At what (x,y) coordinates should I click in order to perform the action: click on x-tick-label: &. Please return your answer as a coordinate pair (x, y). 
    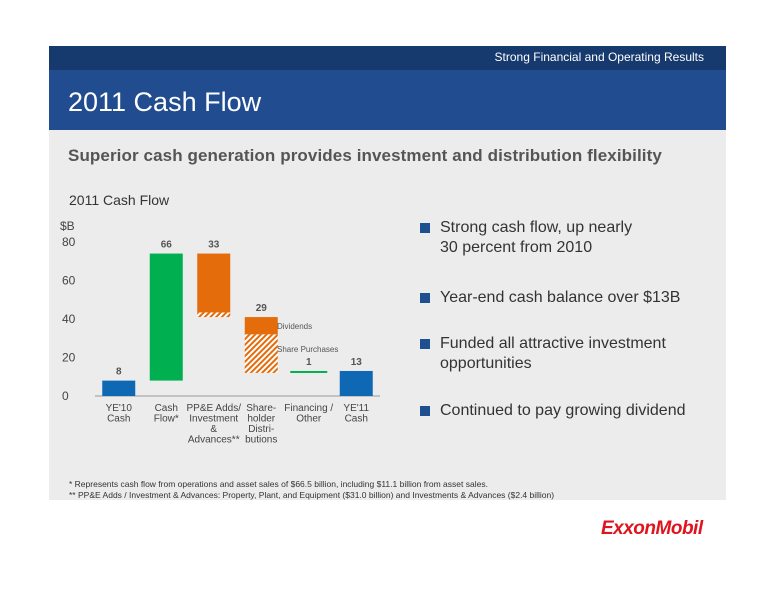
    Looking at the image, I should click on (213, 429).